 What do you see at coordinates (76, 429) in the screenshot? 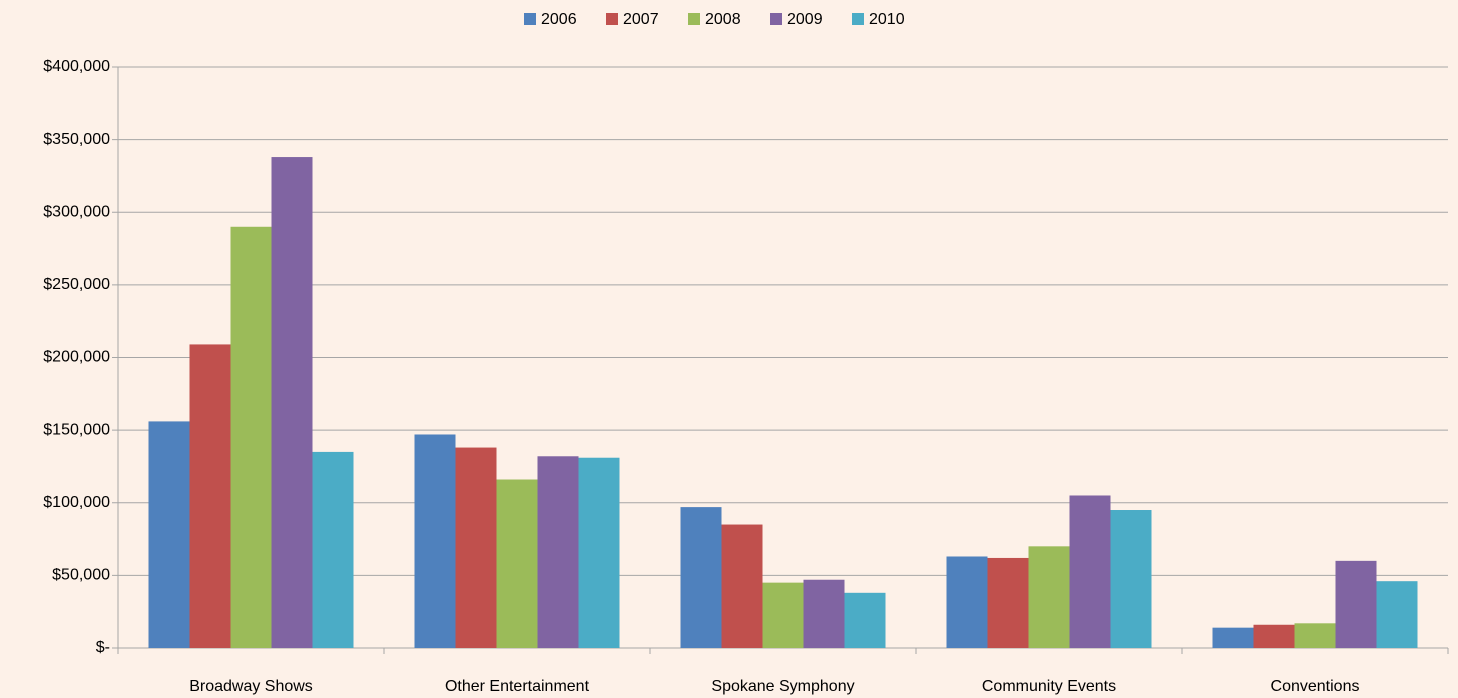
I see `y-tick-label: $150,000` at bounding box center [76, 429].